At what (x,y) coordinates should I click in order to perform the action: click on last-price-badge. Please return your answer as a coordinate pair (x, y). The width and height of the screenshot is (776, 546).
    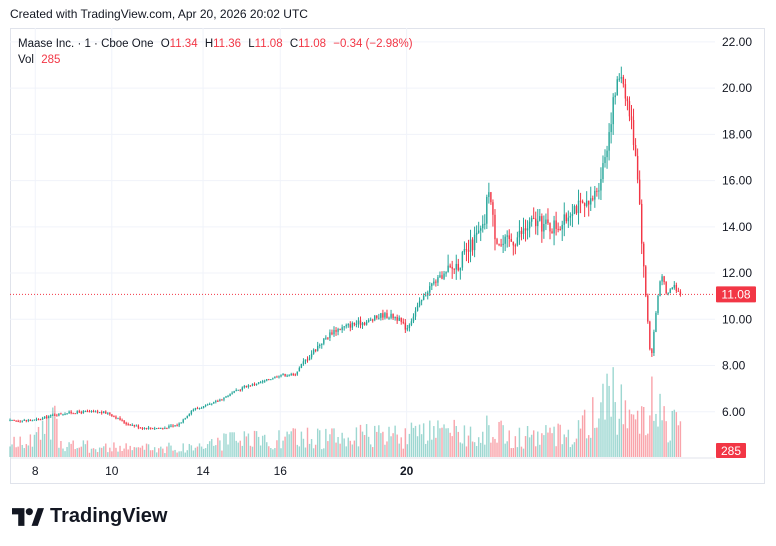
    Looking at the image, I should click on (736, 294).